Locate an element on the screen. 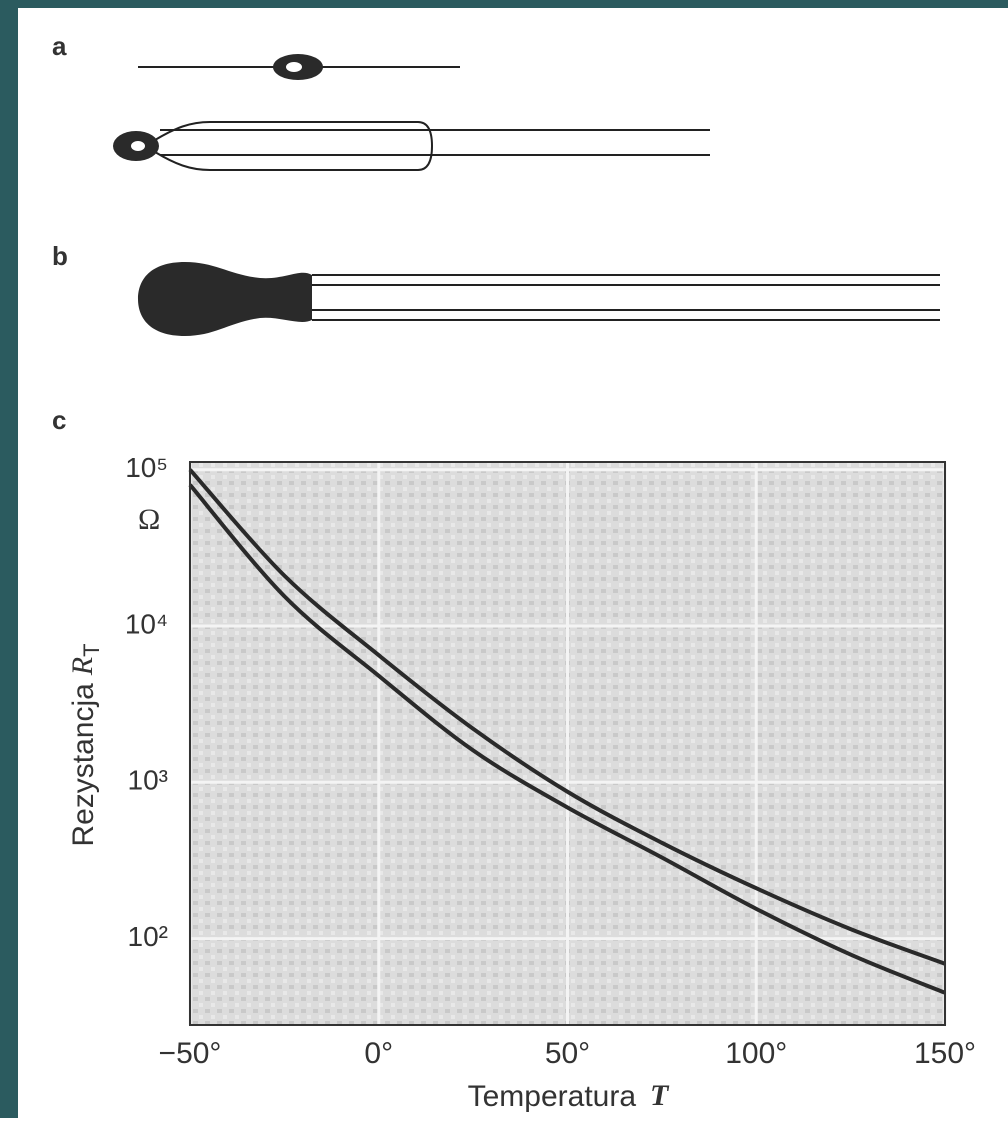 The image size is (1008, 1123). bead-thermistor is located at coordinates (299, 67).